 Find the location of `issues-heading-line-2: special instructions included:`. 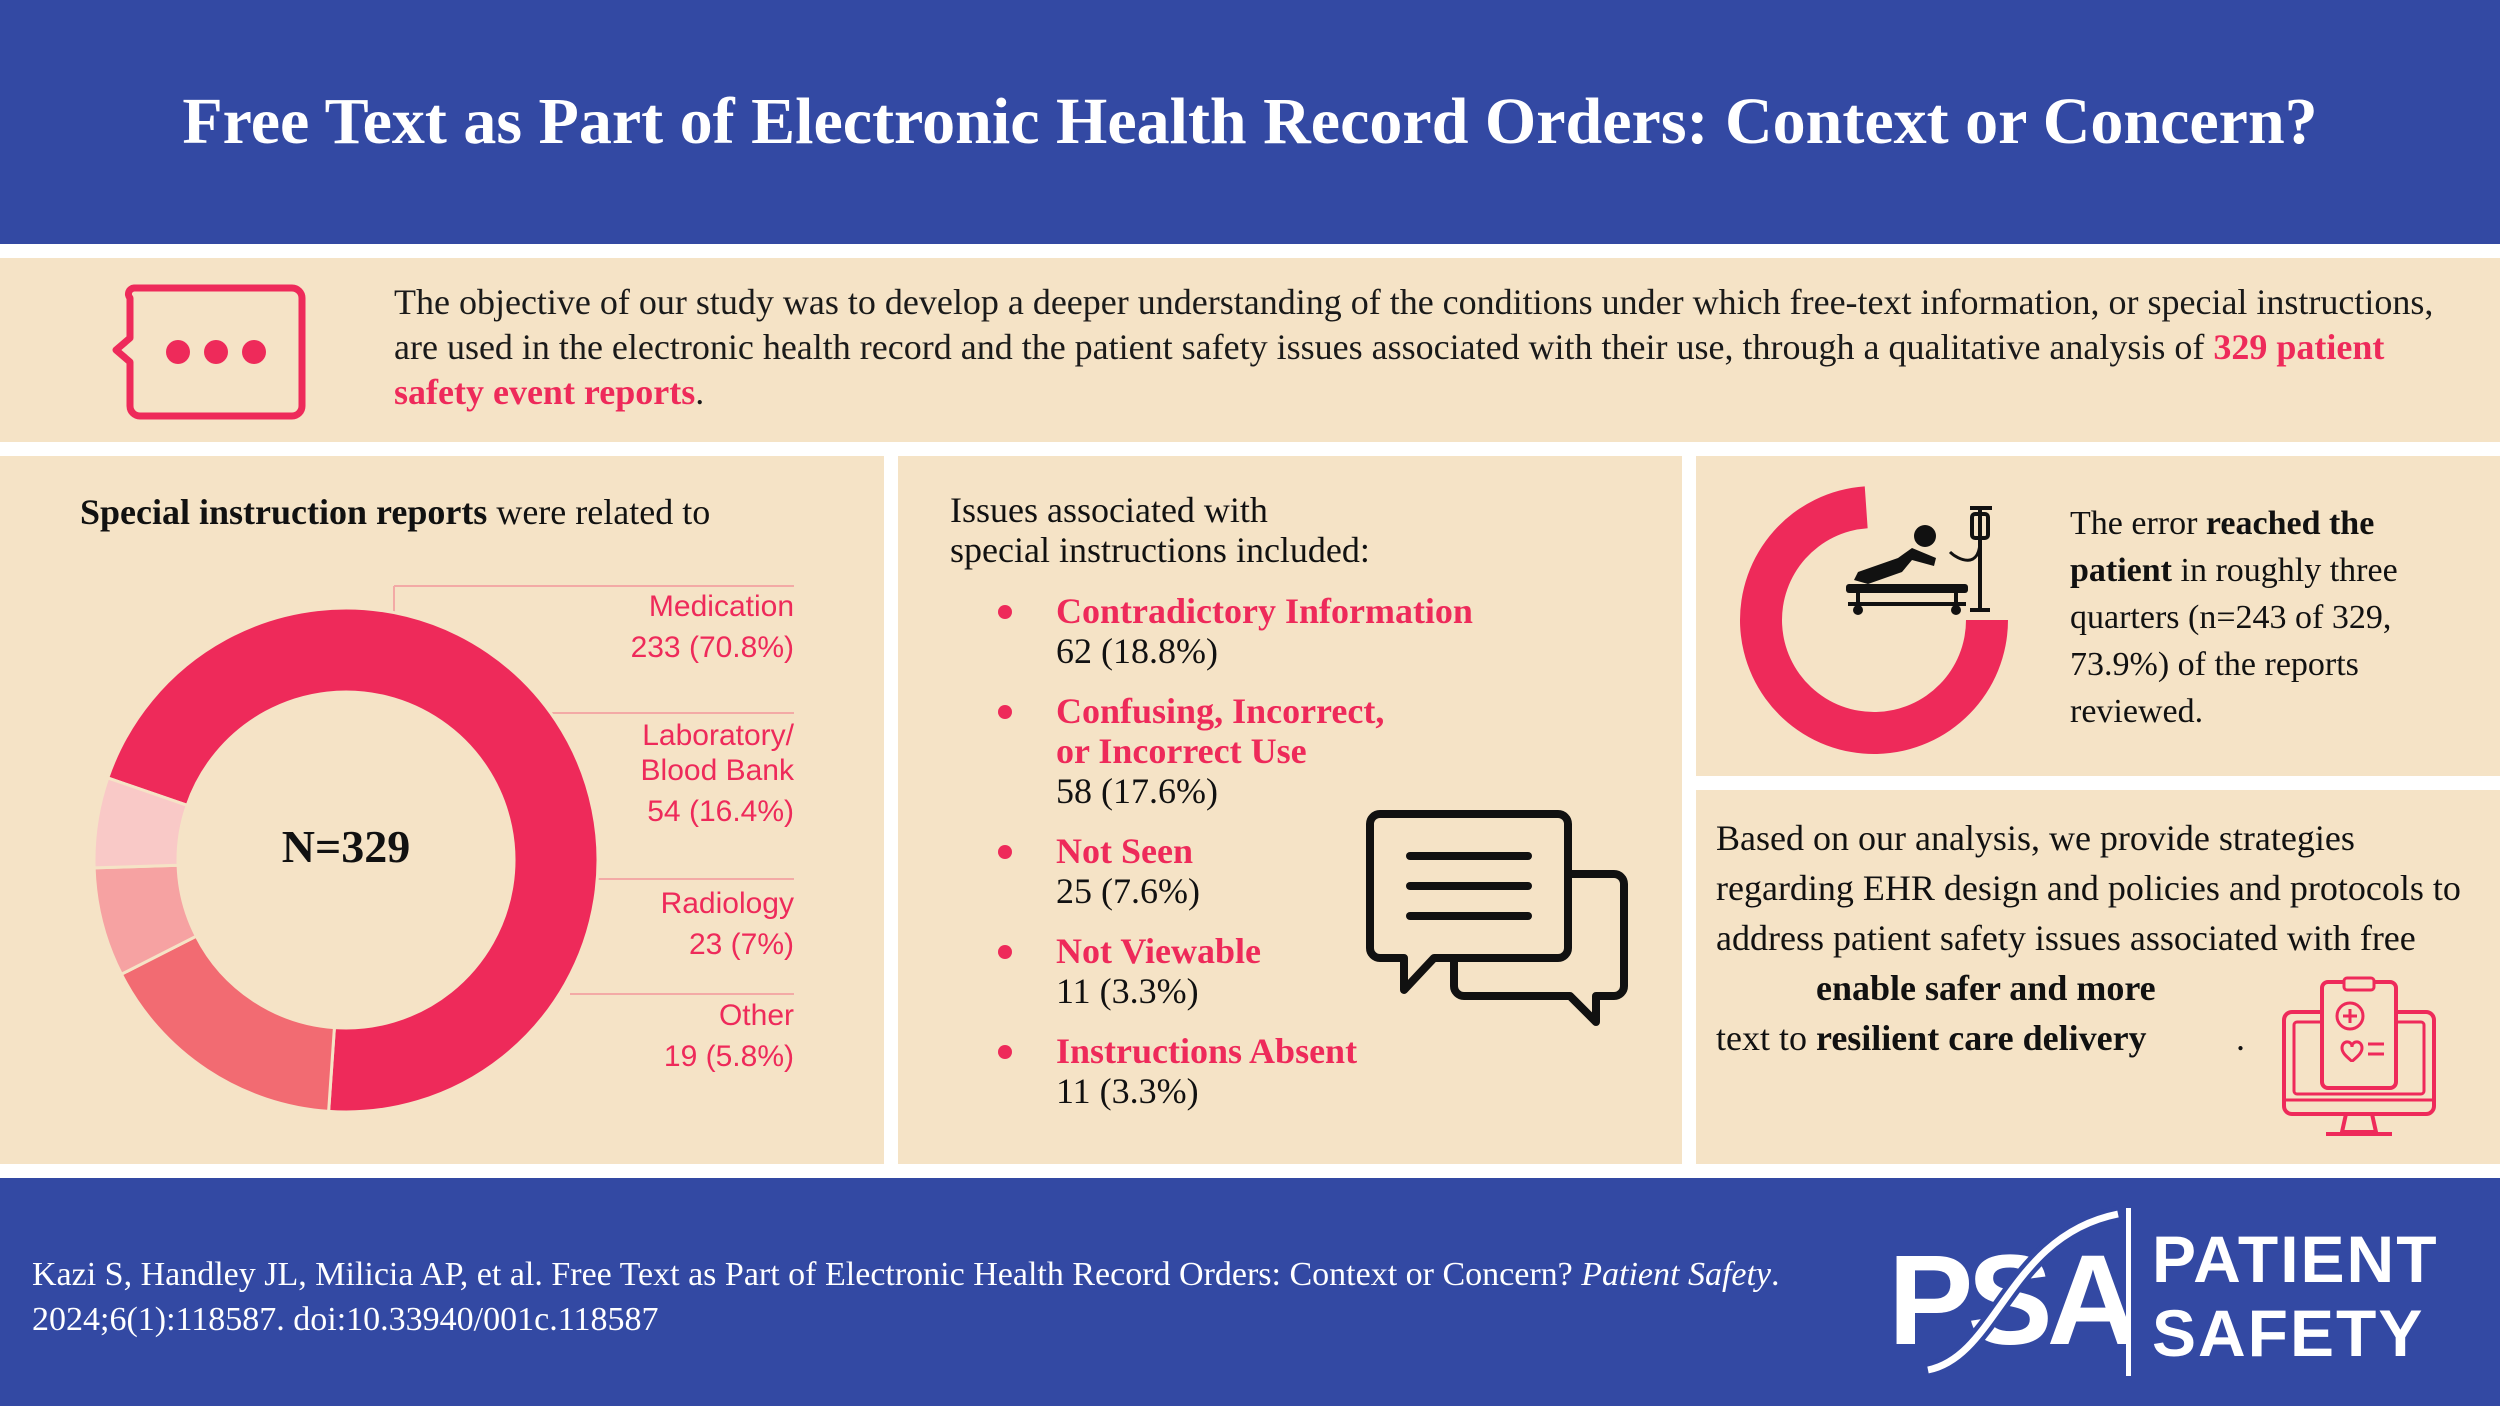

issues-heading-line-2: special instructions included: is located at coordinates (1160, 550).